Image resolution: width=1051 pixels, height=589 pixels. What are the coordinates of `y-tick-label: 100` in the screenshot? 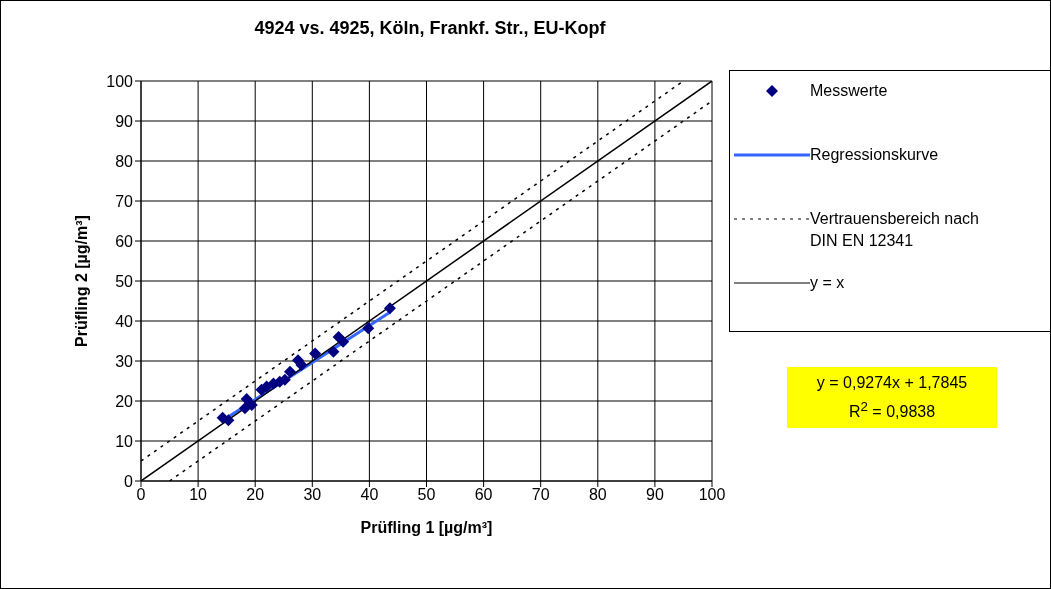 It's located at (120, 81).